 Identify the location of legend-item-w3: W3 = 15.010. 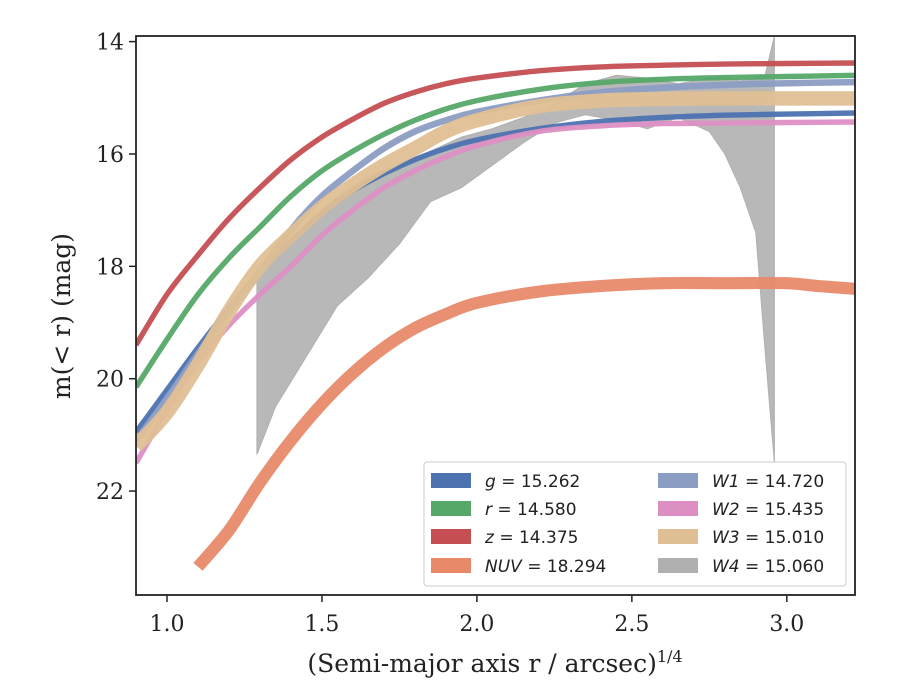
(741, 538).